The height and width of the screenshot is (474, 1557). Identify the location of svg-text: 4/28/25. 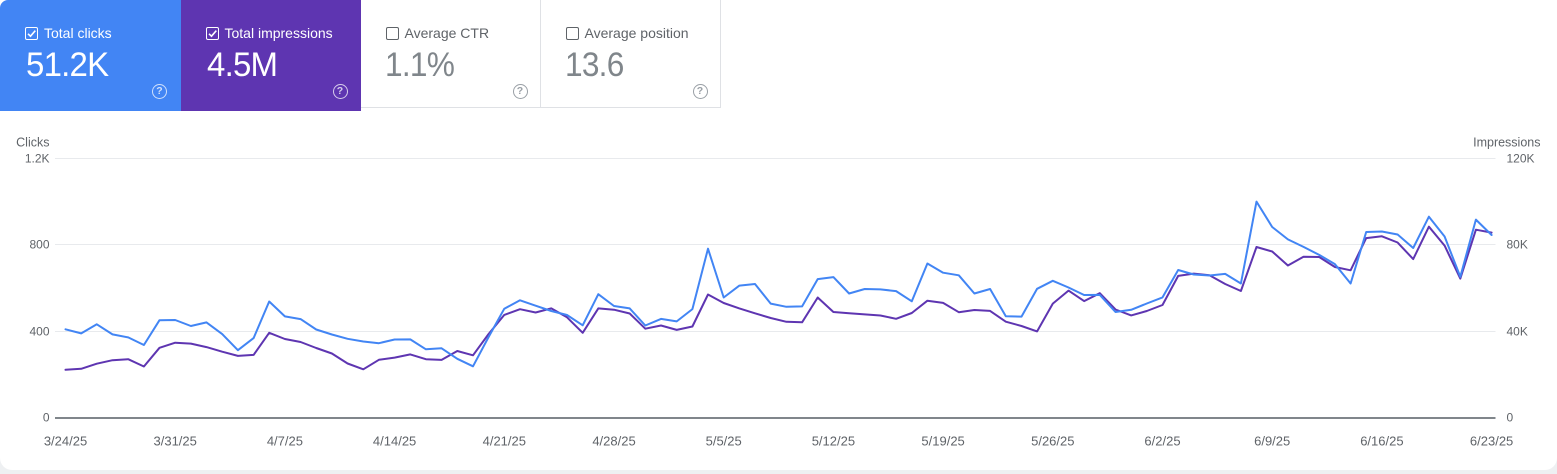
(613, 441).